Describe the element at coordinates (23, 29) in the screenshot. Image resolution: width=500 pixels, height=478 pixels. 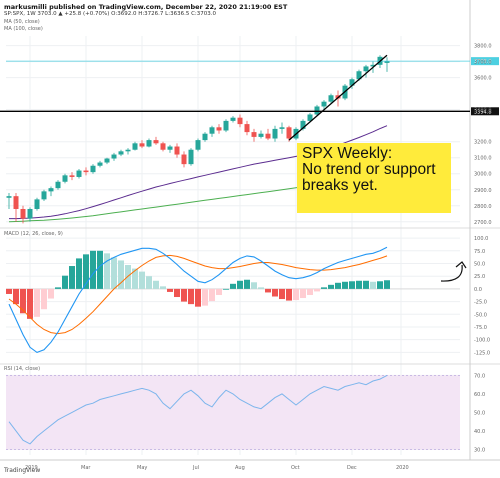
I see `ma-legend-long: MA (100, close)` at that location.